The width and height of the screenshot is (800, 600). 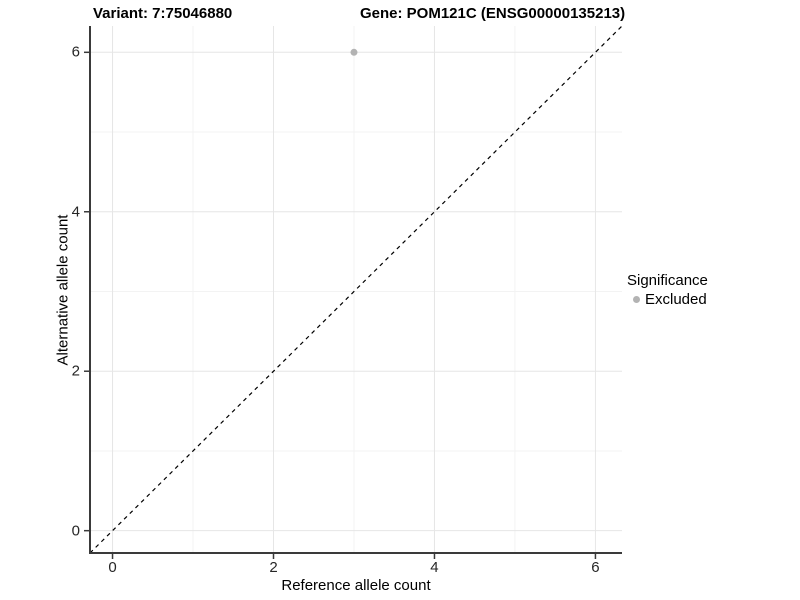 What do you see at coordinates (595, 567) in the screenshot?
I see `x-tick-label: 6` at bounding box center [595, 567].